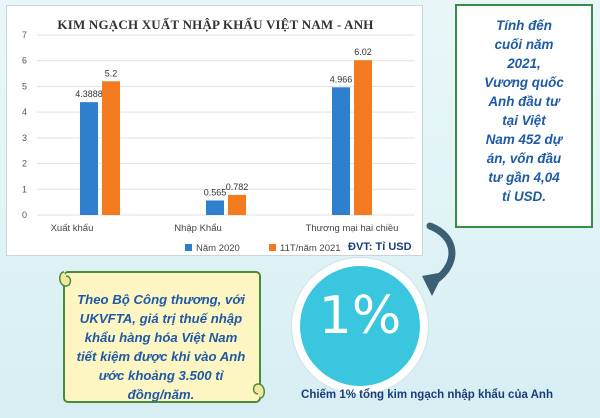 The width and height of the screenshot is (600, 418). I want to click on data-label: 6.02, so click(363, 52).